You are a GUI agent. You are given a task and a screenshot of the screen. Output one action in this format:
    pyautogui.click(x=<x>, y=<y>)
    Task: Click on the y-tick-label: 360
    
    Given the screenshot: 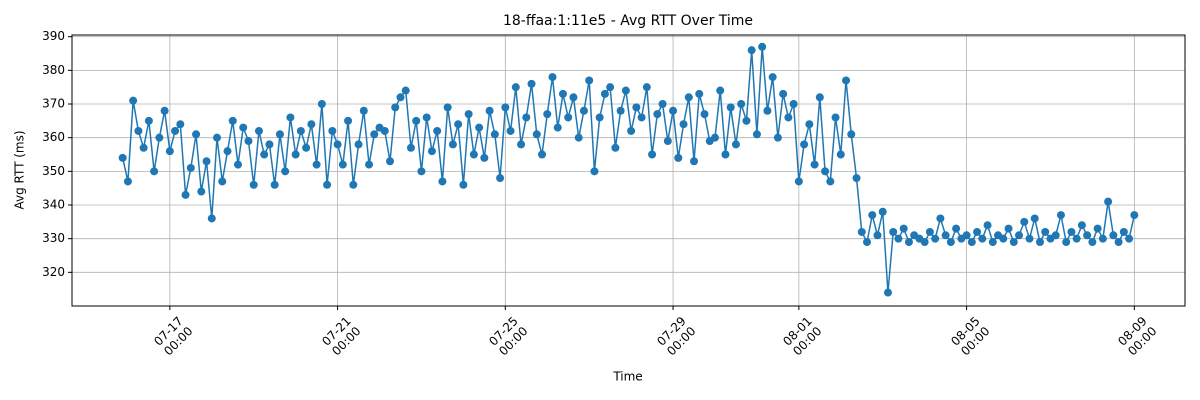 What is the action you would take?
    pyautogui.click(x=53, y=137)
    